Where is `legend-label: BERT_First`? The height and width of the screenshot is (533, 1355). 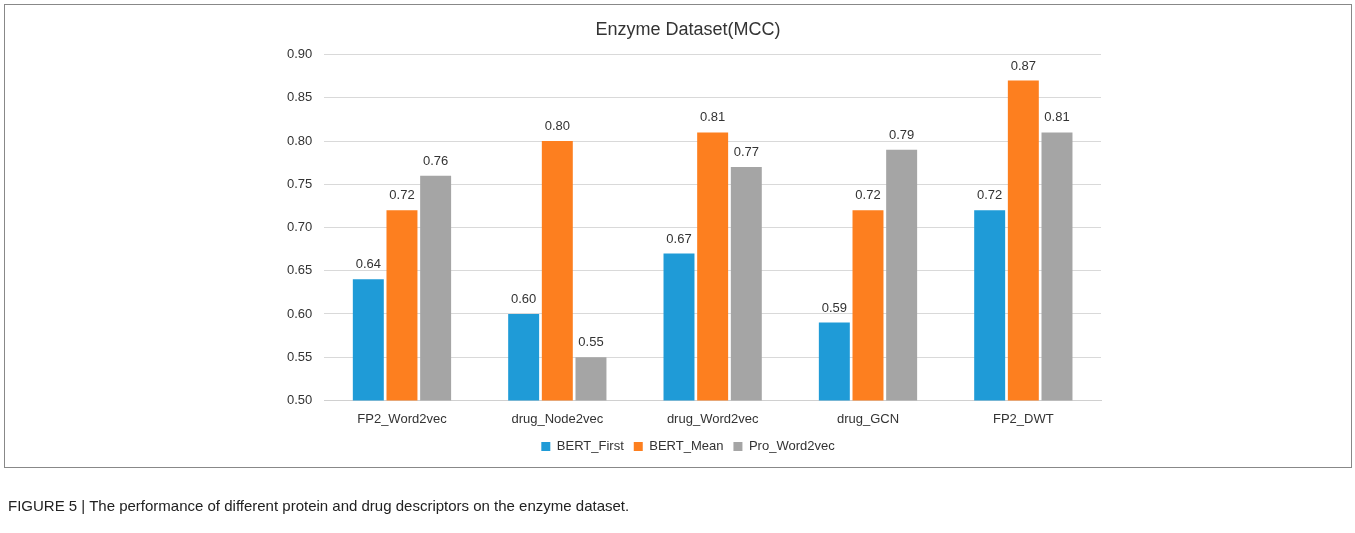 legend-label: BERT_First is located at coordinates (590, 446).